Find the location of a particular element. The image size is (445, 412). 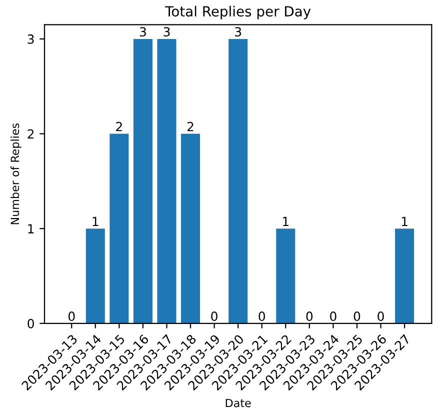

y-tick-label: 0 is located at coordinates (31, 323).